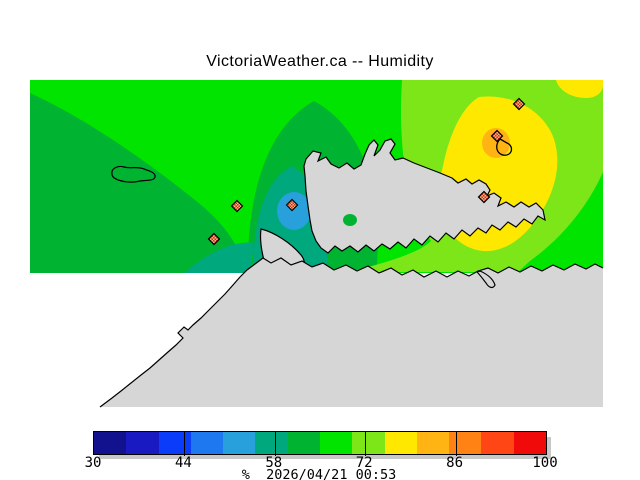  Describe the element at coordinates (485, 279) in the screenshot. I see `spit-outline` at that location.